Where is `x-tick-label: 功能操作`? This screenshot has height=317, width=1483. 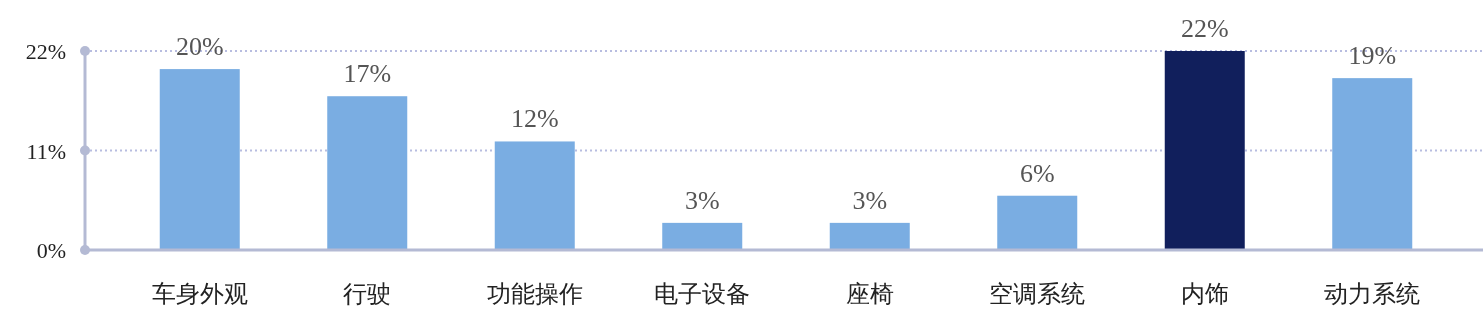
x-tick-label: 功能操作 is located at coordinates (534, 294).